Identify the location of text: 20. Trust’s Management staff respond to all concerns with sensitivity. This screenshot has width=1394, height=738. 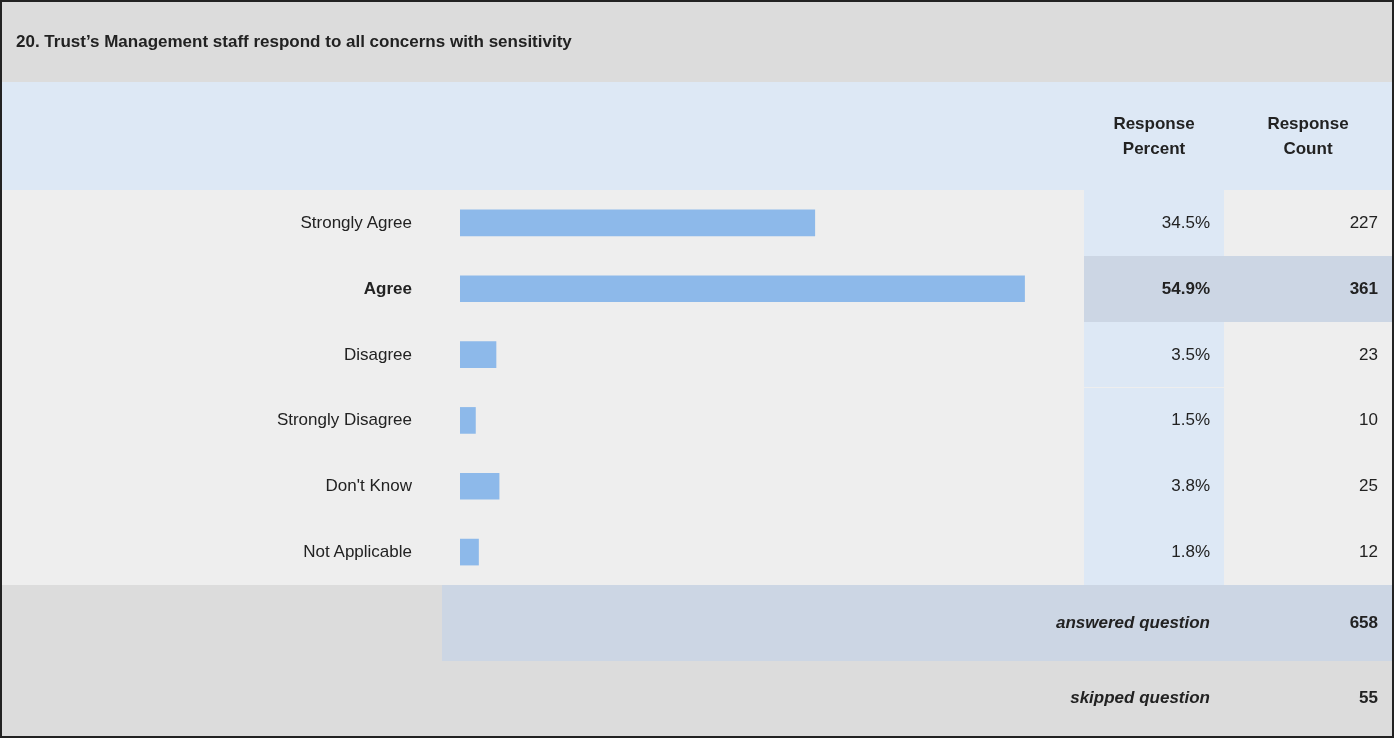
(294, 42).